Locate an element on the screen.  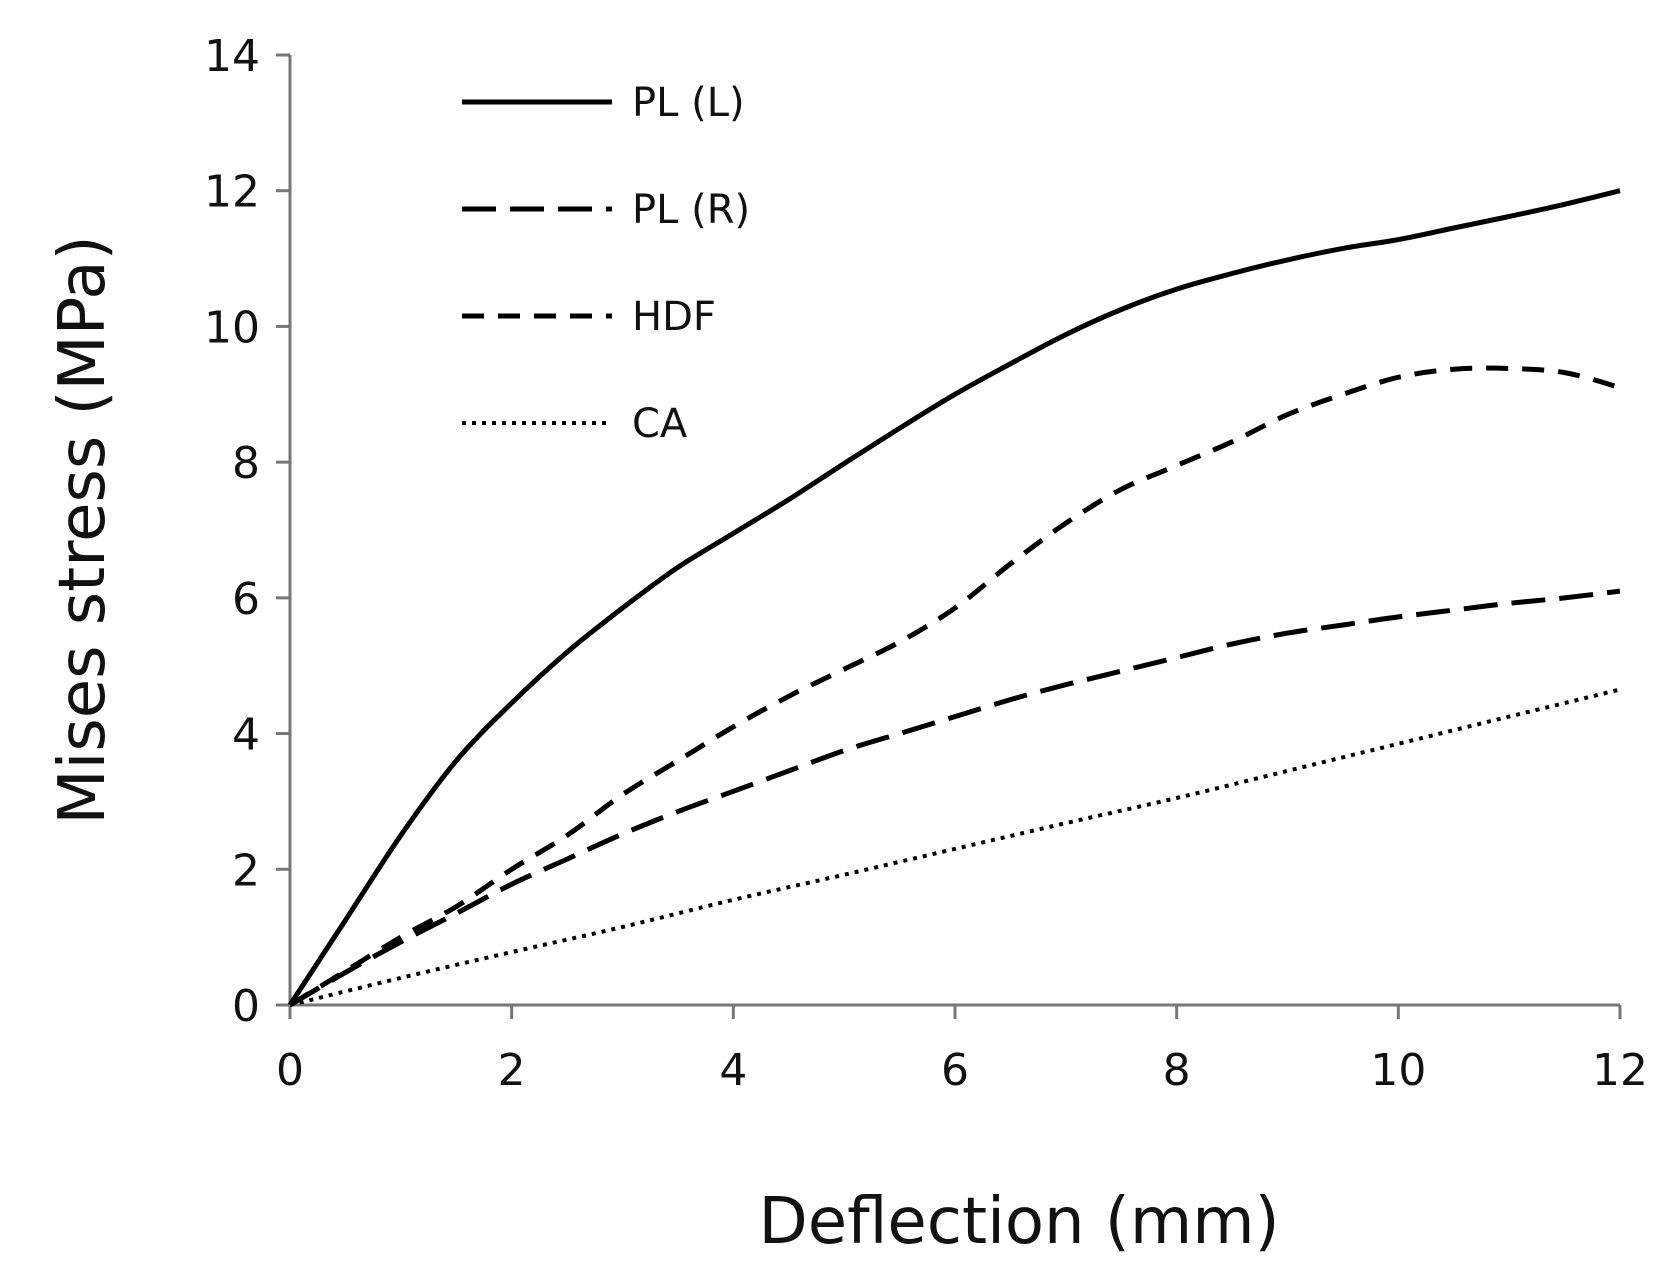
y-tick-label: 0 is located at coordinates (246, 1006).